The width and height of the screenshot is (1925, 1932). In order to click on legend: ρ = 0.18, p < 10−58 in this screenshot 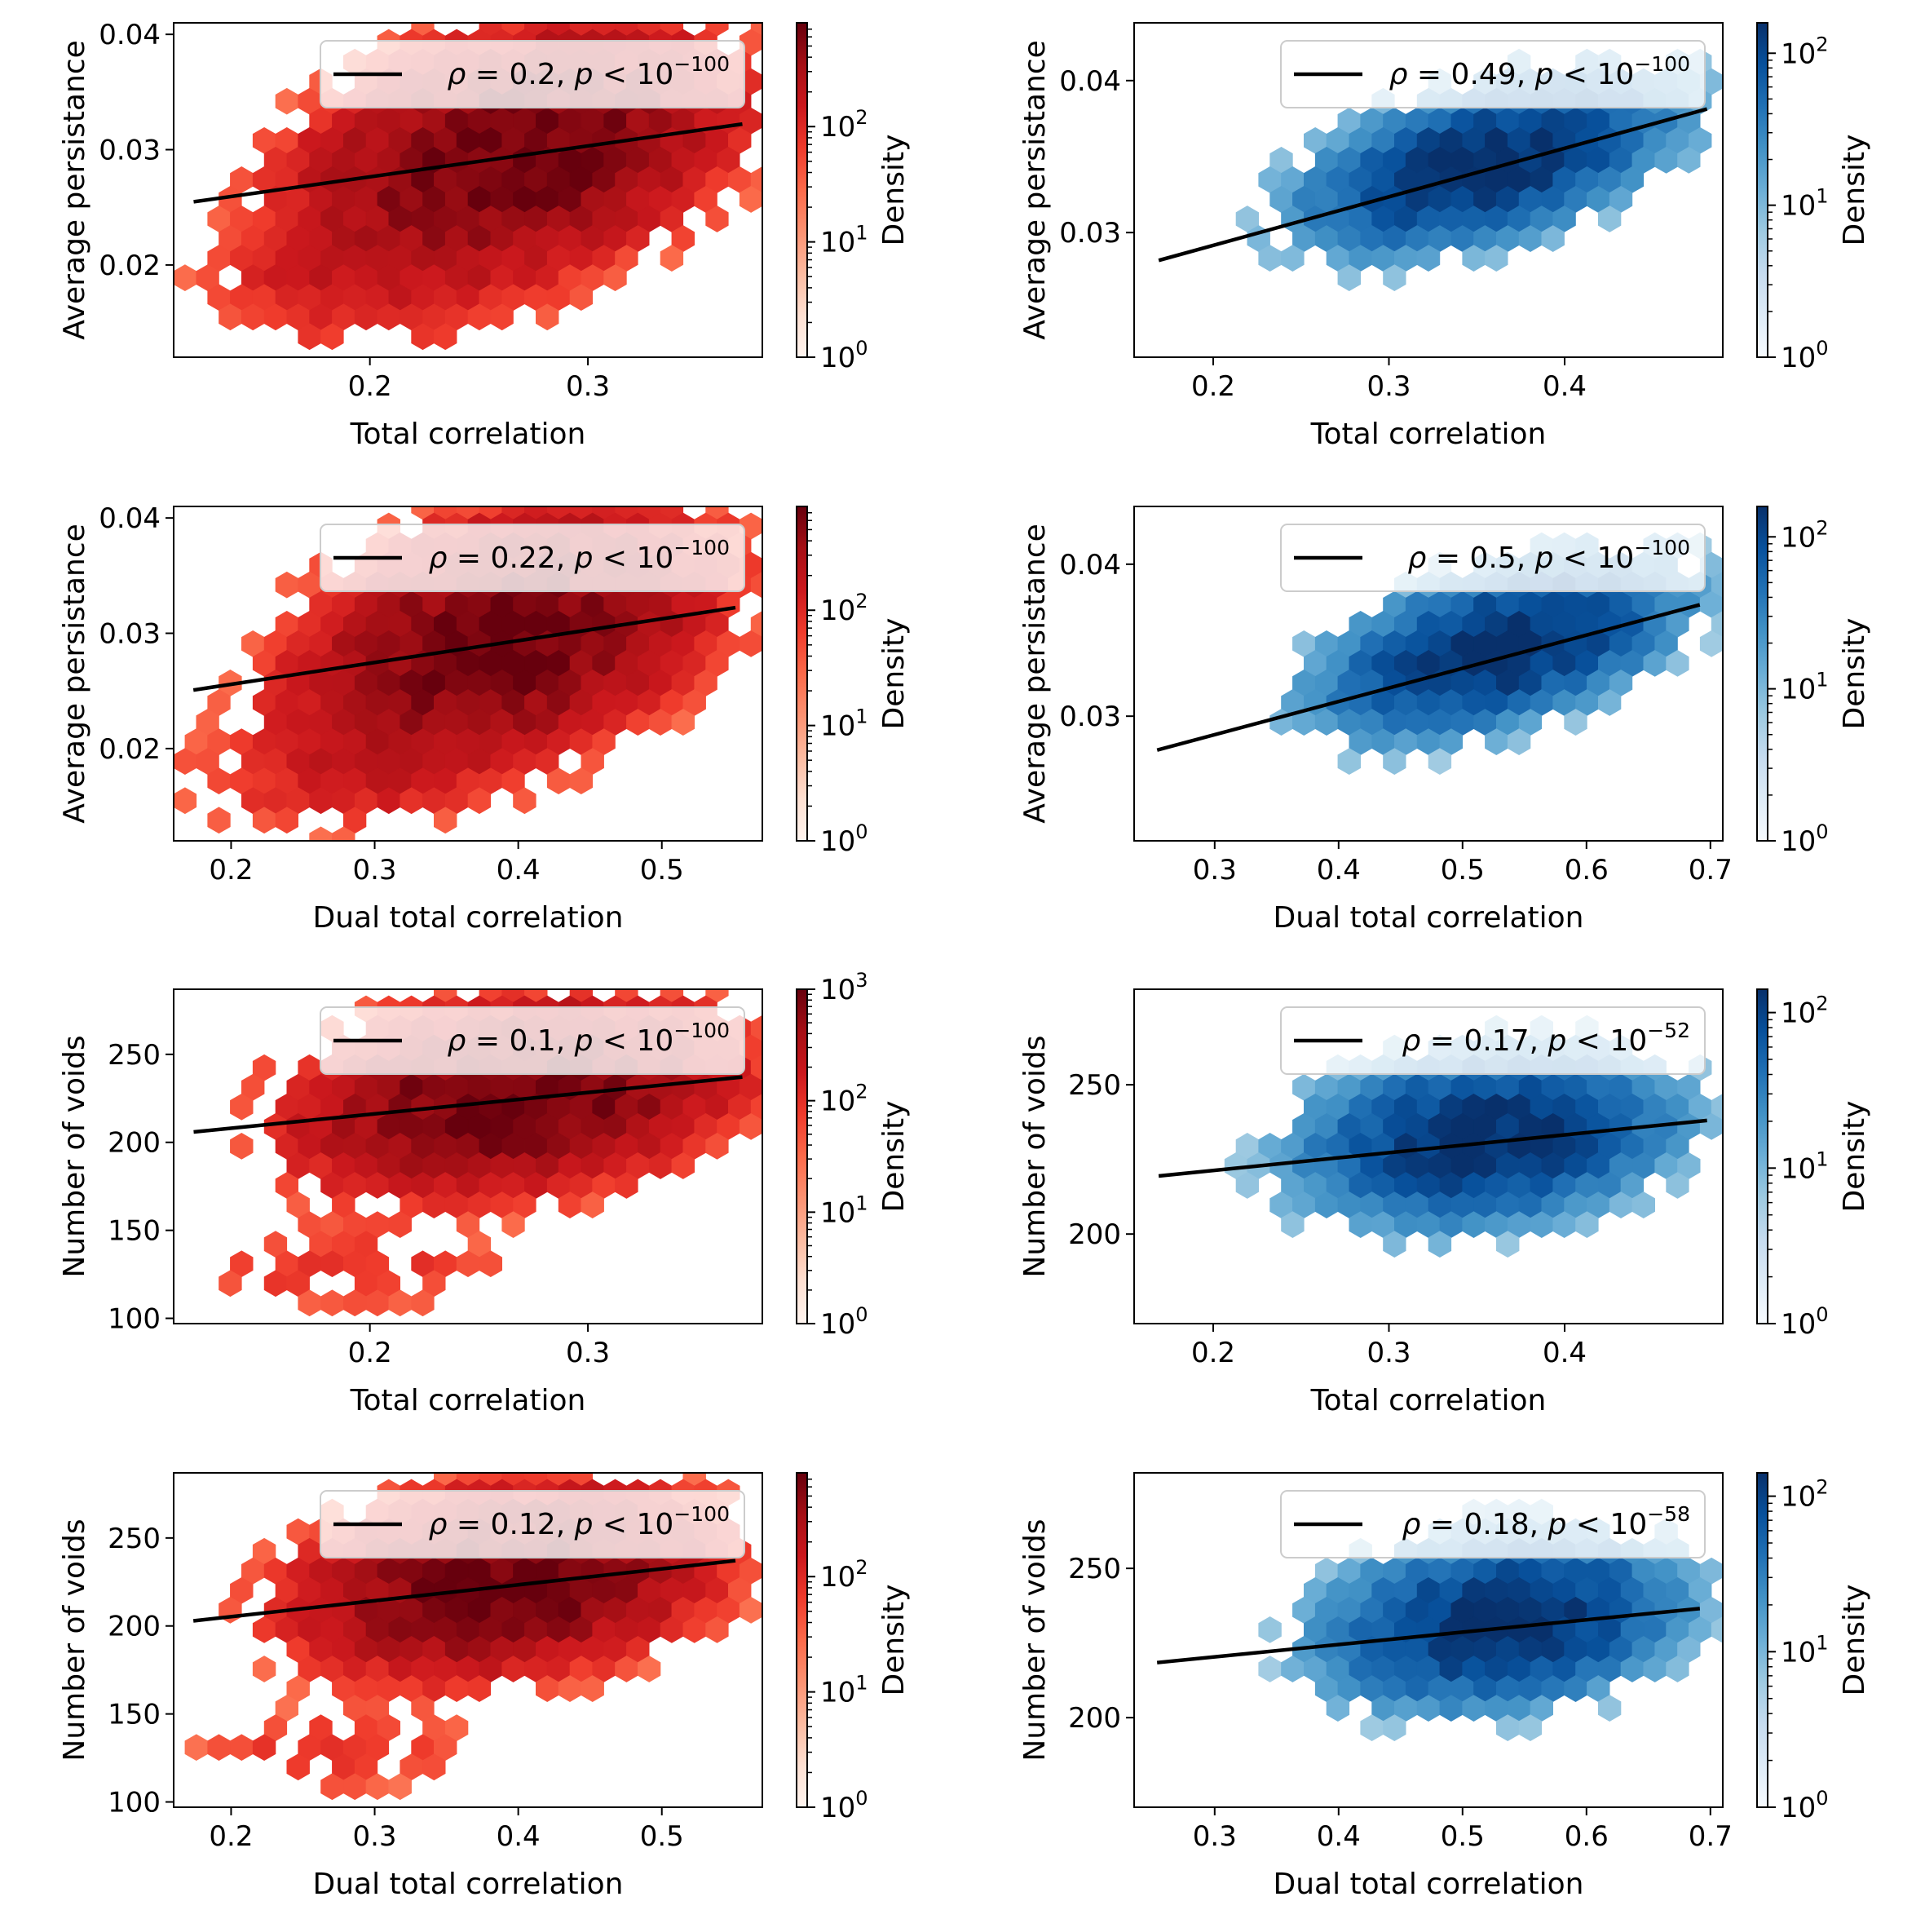, I will do `click(1493, 1524)`.